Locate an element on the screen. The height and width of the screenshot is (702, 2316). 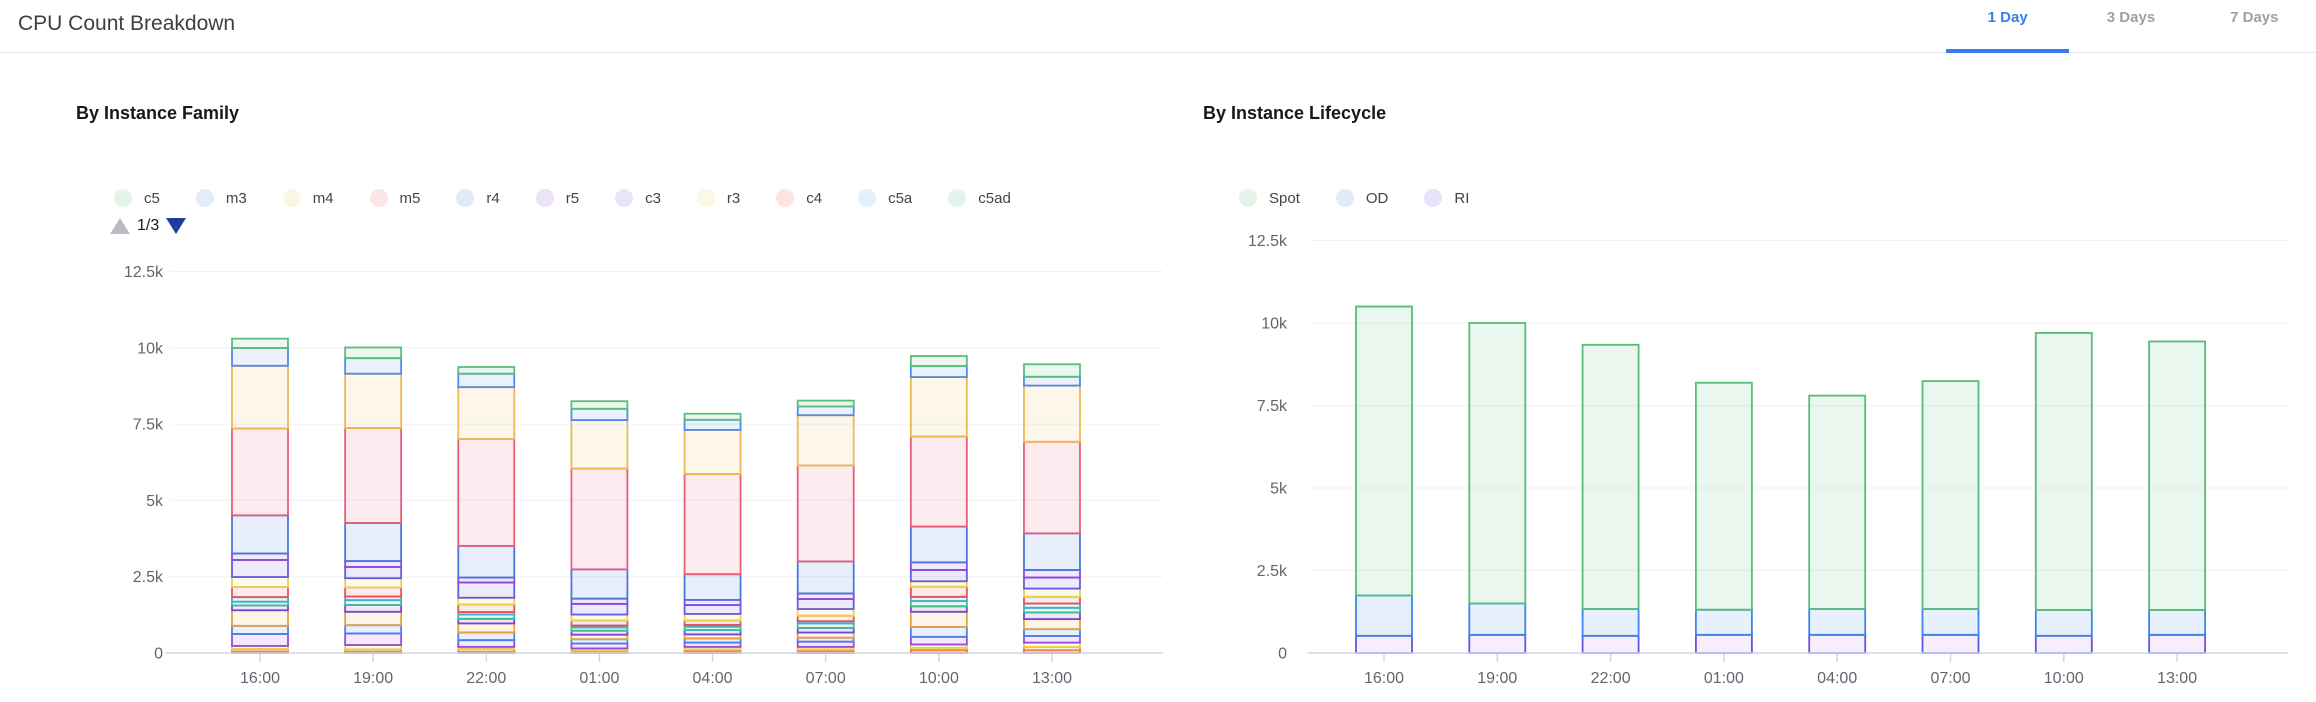
legend-page-up-icon is located at coordinates (120, 226).